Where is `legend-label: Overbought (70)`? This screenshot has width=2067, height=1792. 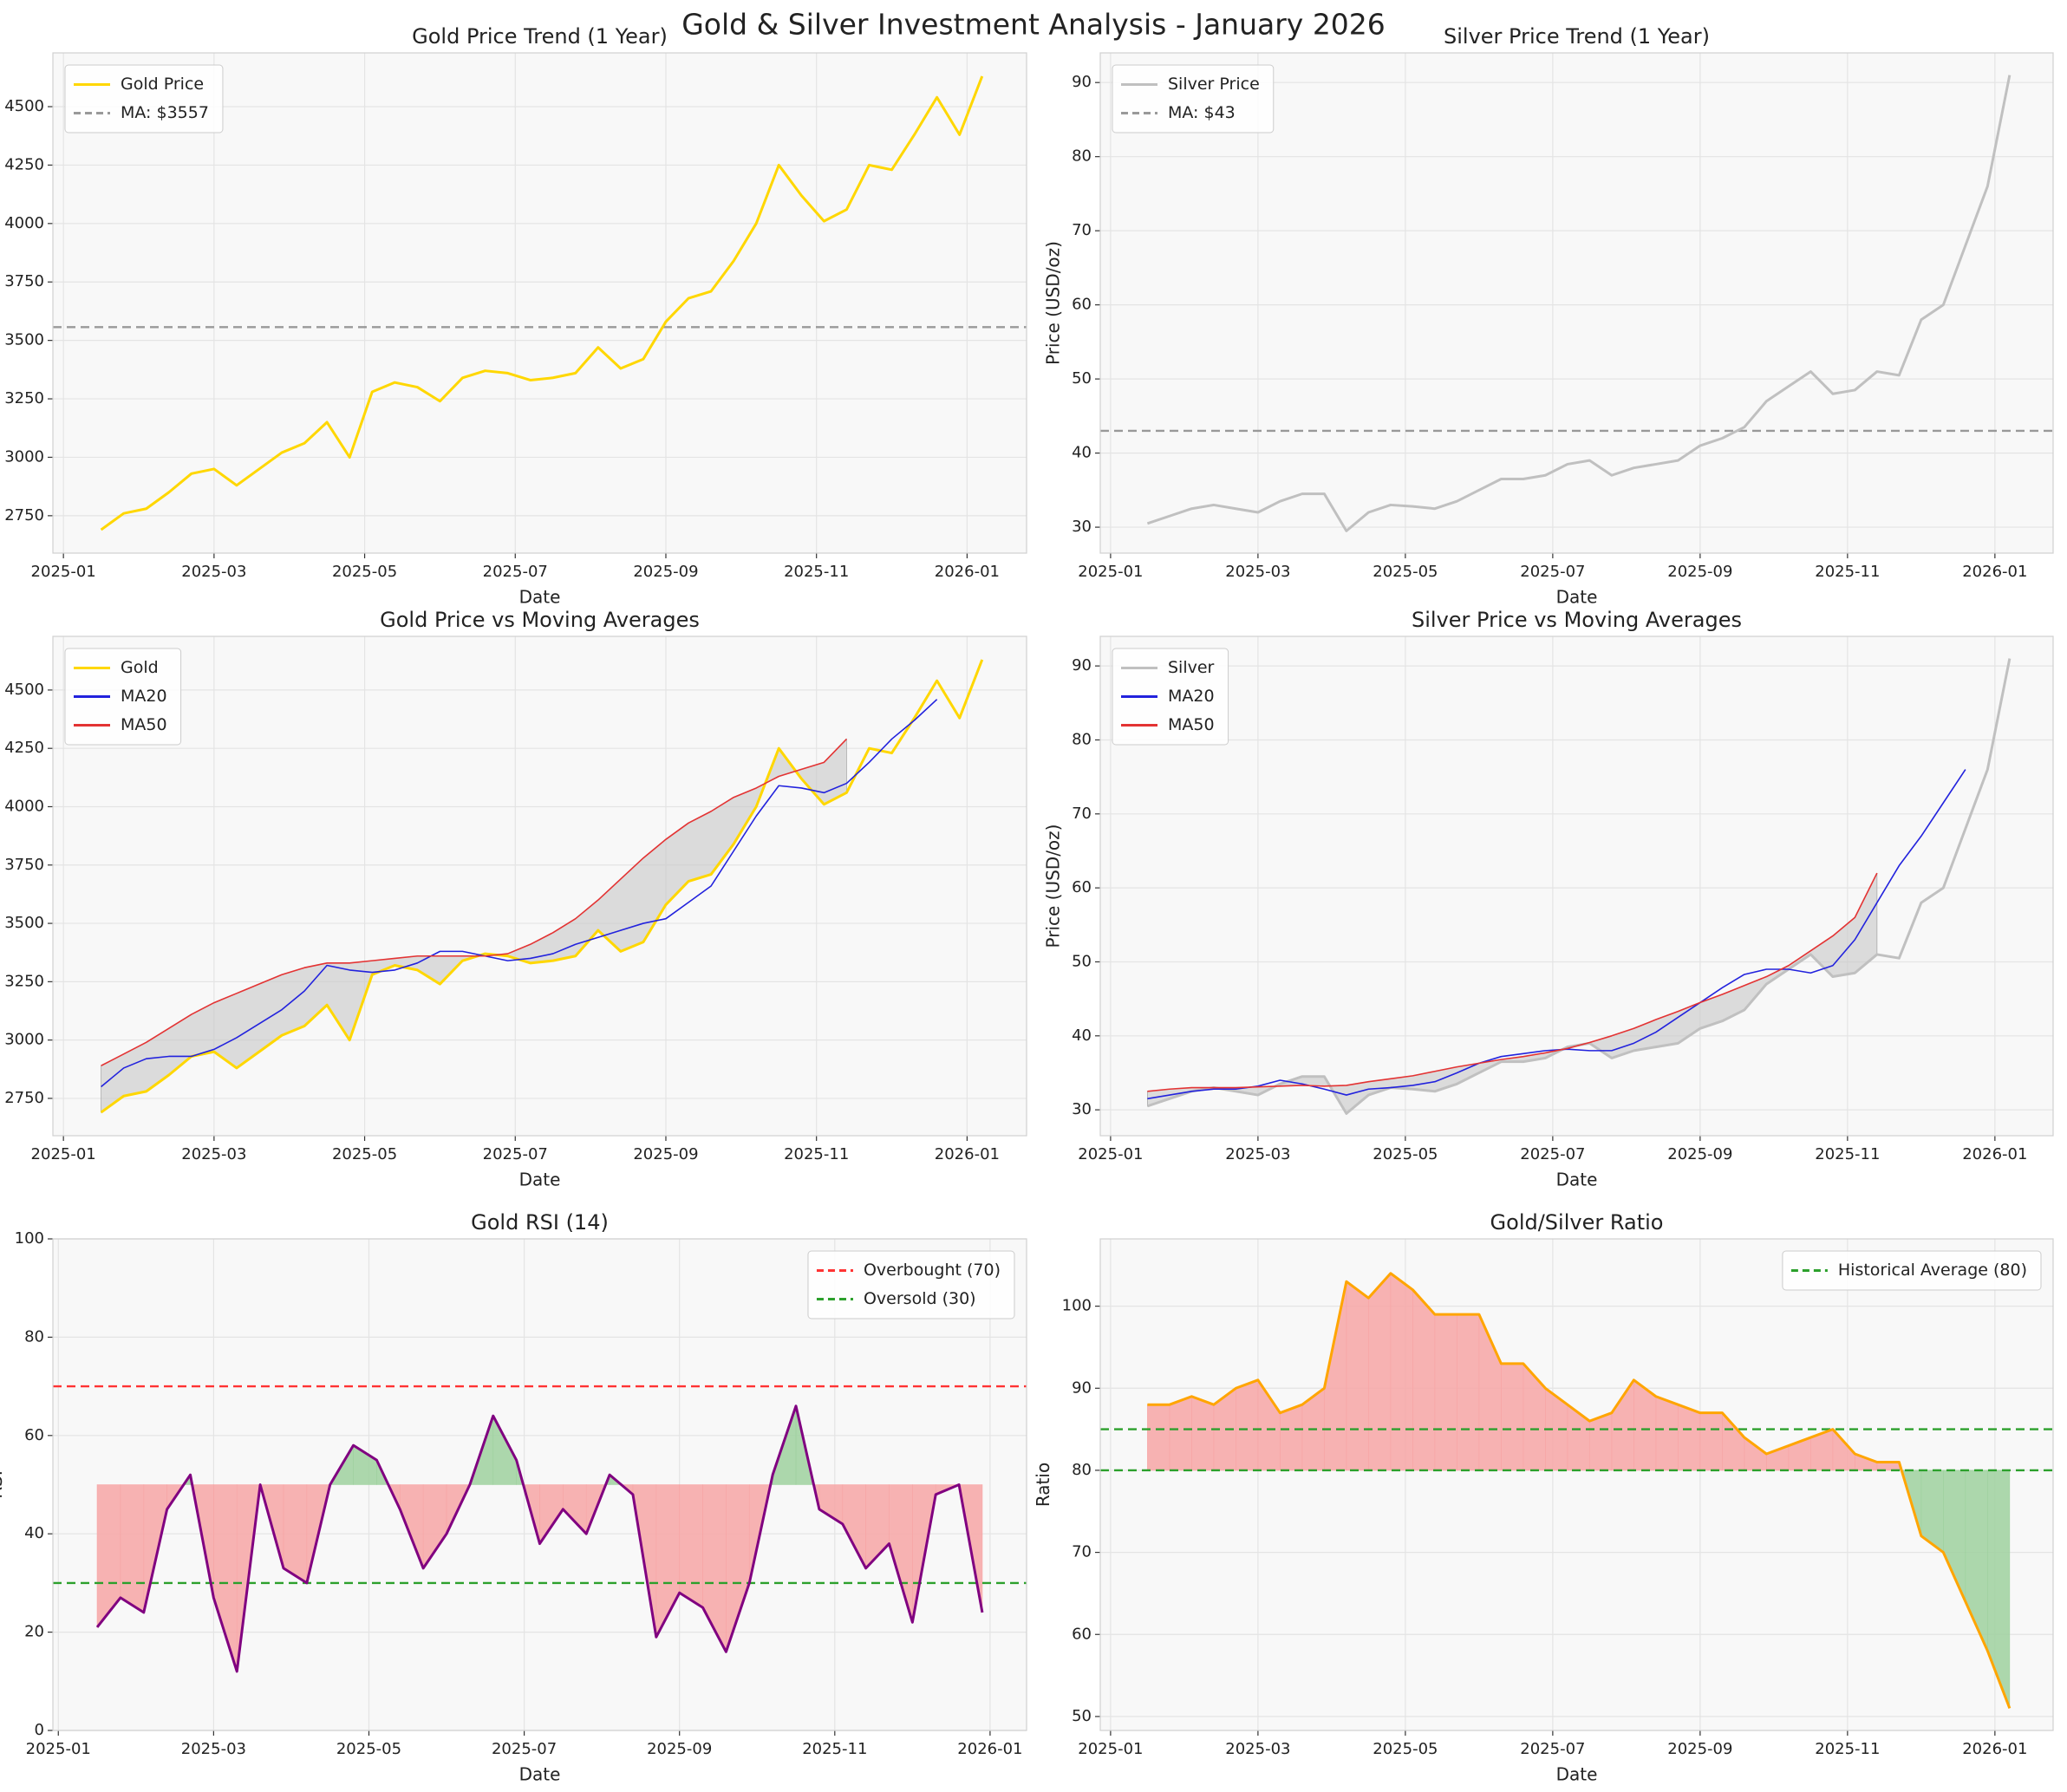 legend-label: Overbought (70) is located at coordinates (933, 1270).